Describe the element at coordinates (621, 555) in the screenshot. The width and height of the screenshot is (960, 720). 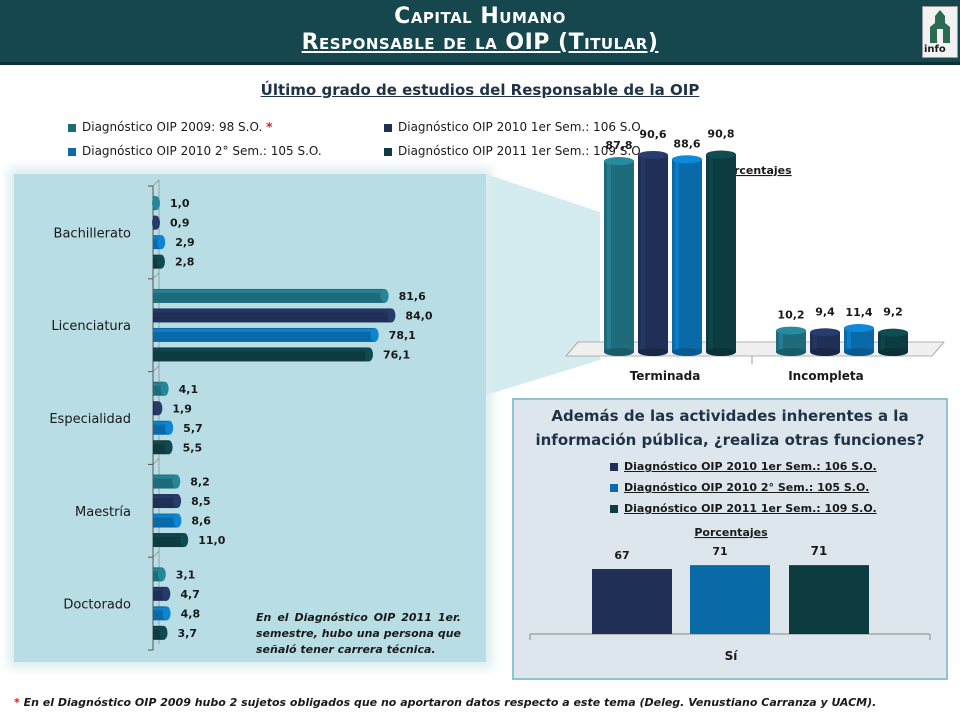
I see `data-label: 67` at that location.